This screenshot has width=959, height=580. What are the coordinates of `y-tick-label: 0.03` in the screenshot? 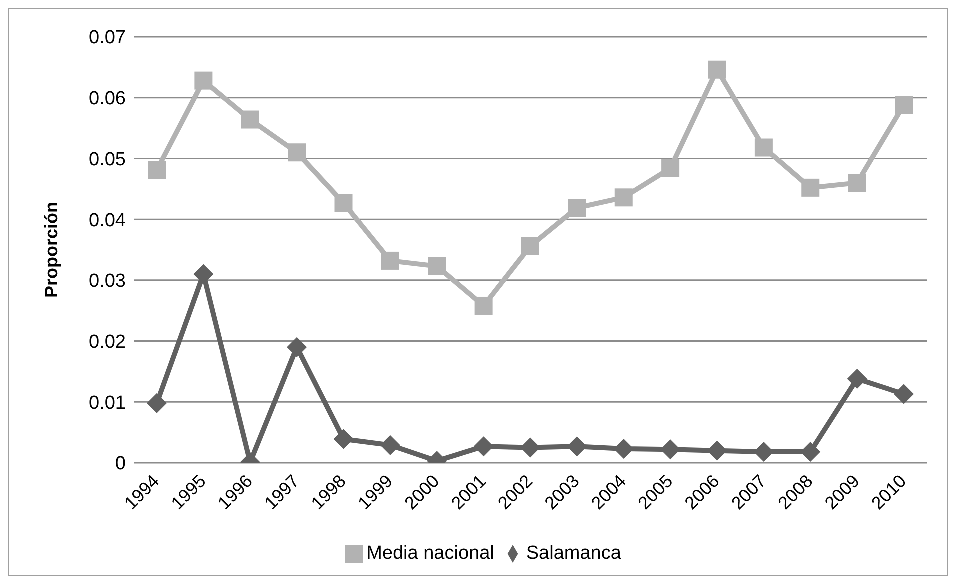 It's located at (107, 281).